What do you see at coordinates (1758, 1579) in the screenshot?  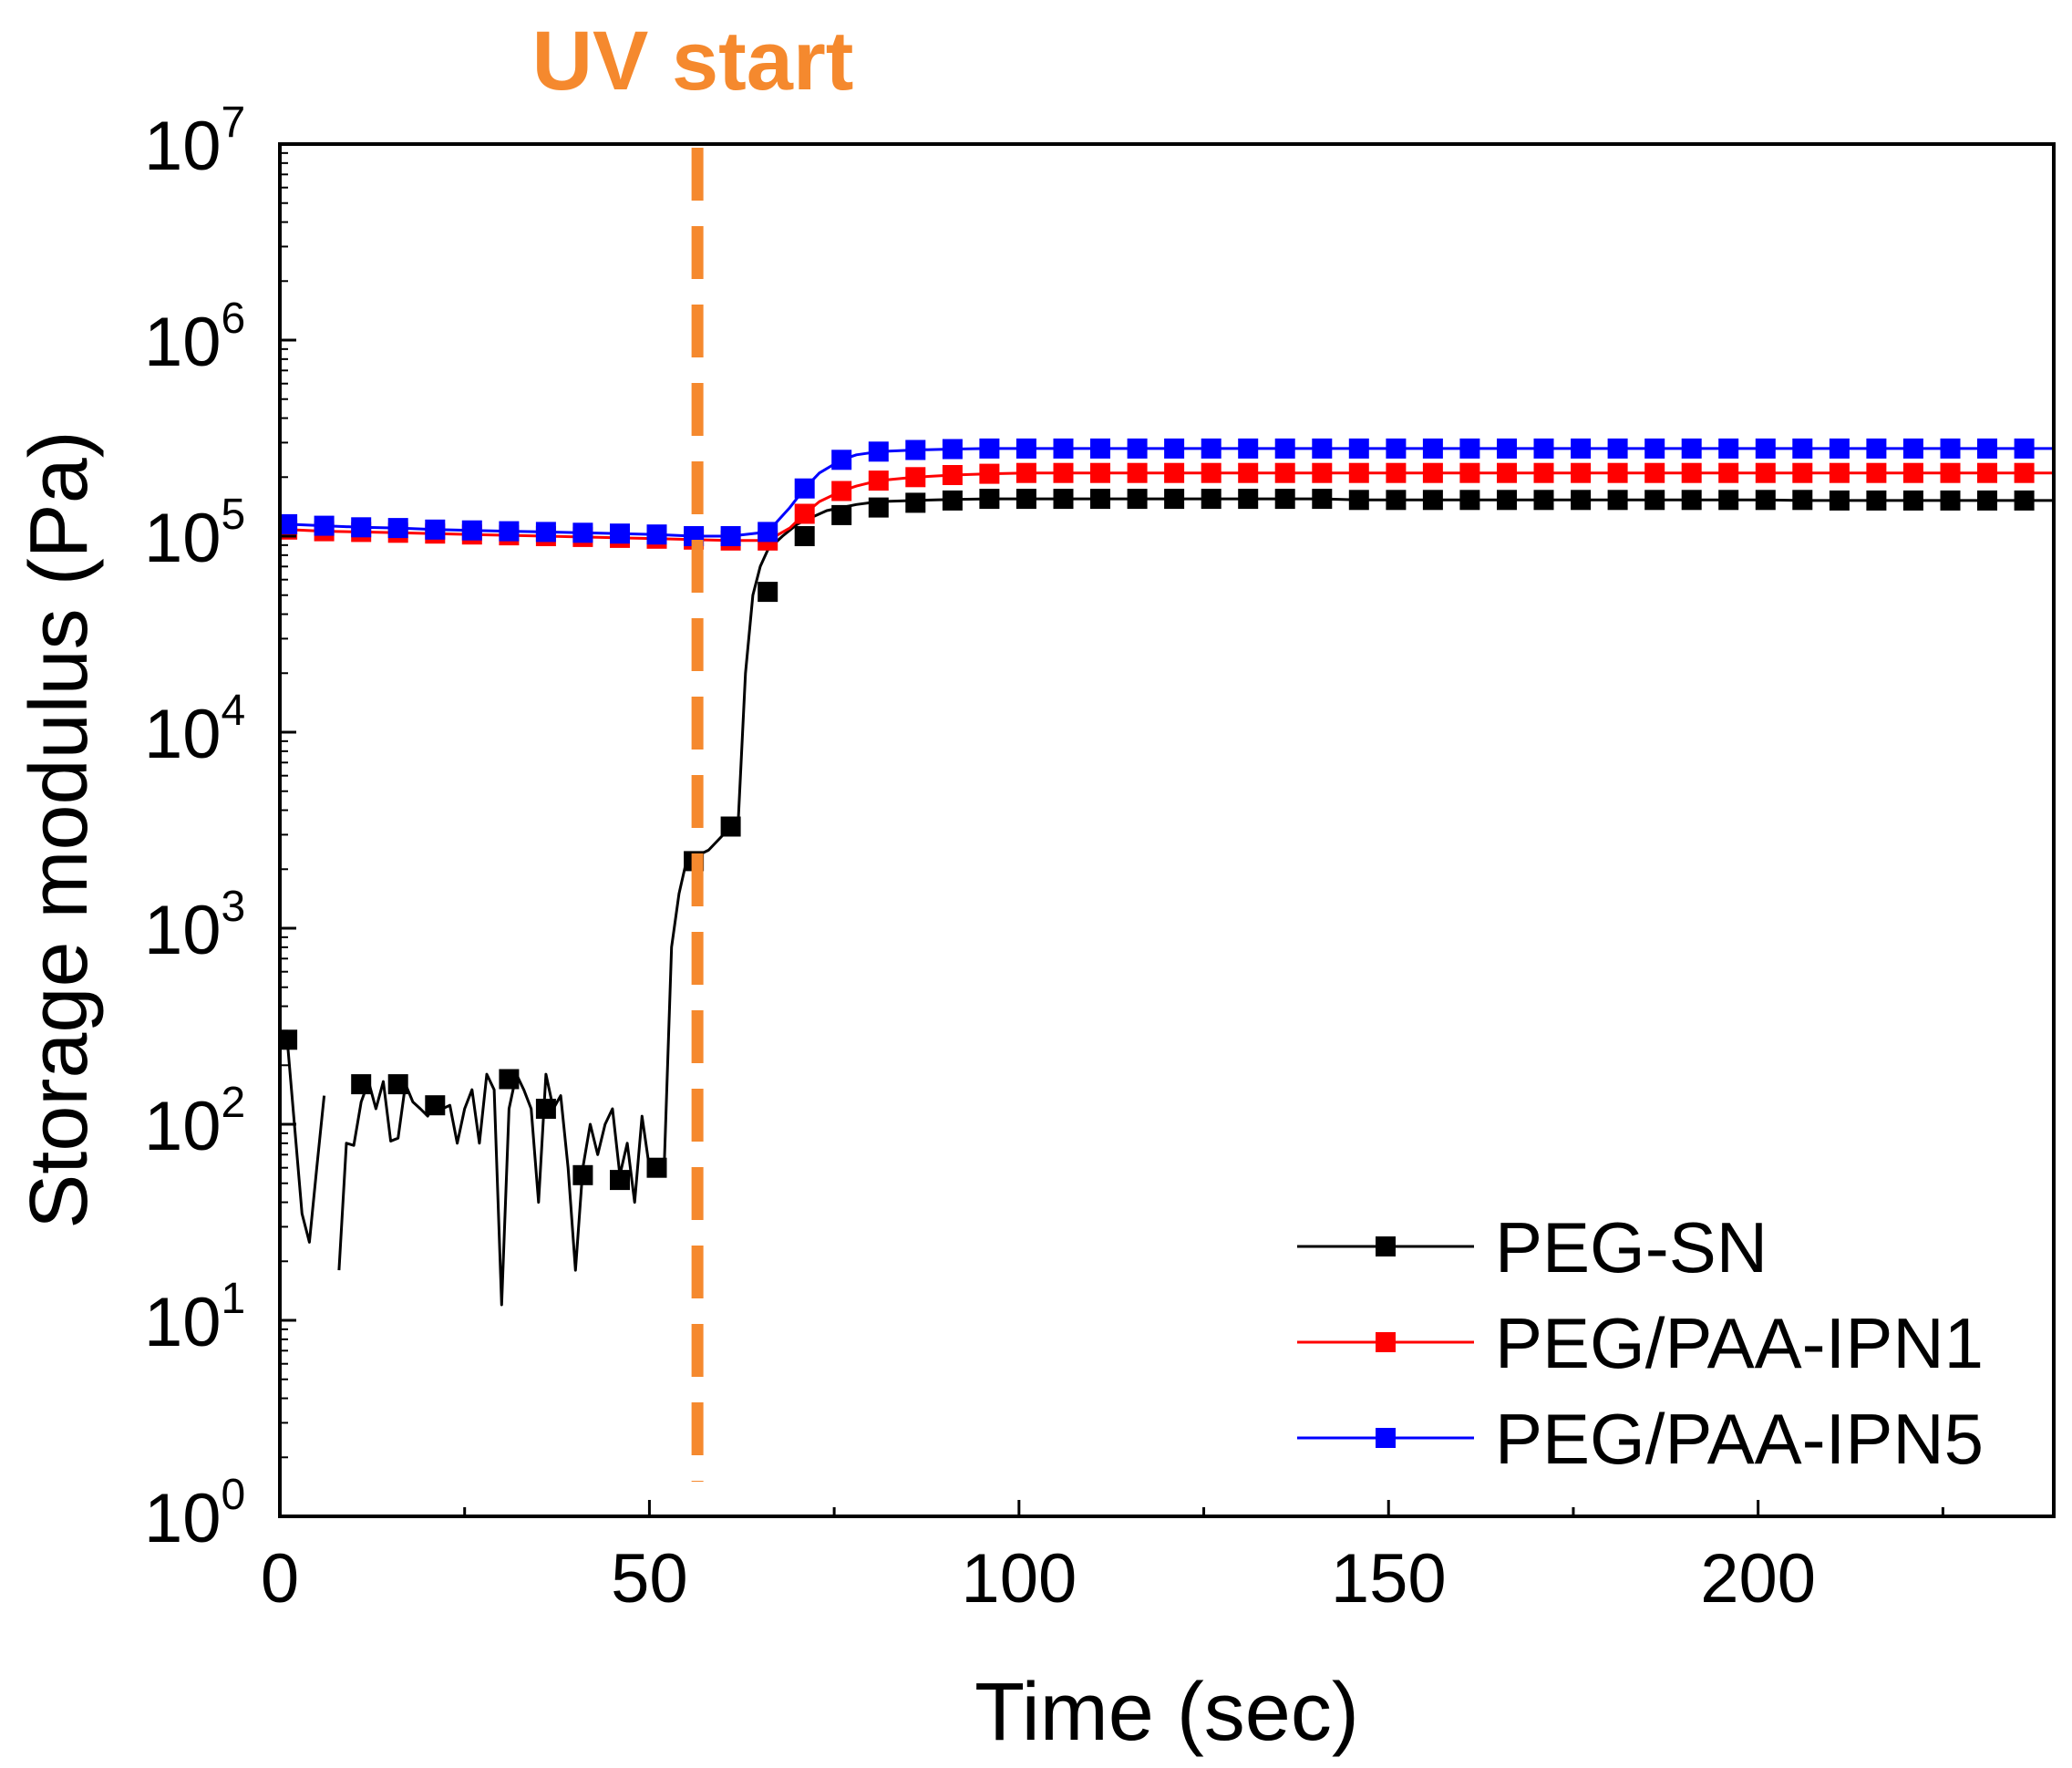 I see `x-tick-label: 200` at bounding box center [1758, 1579].